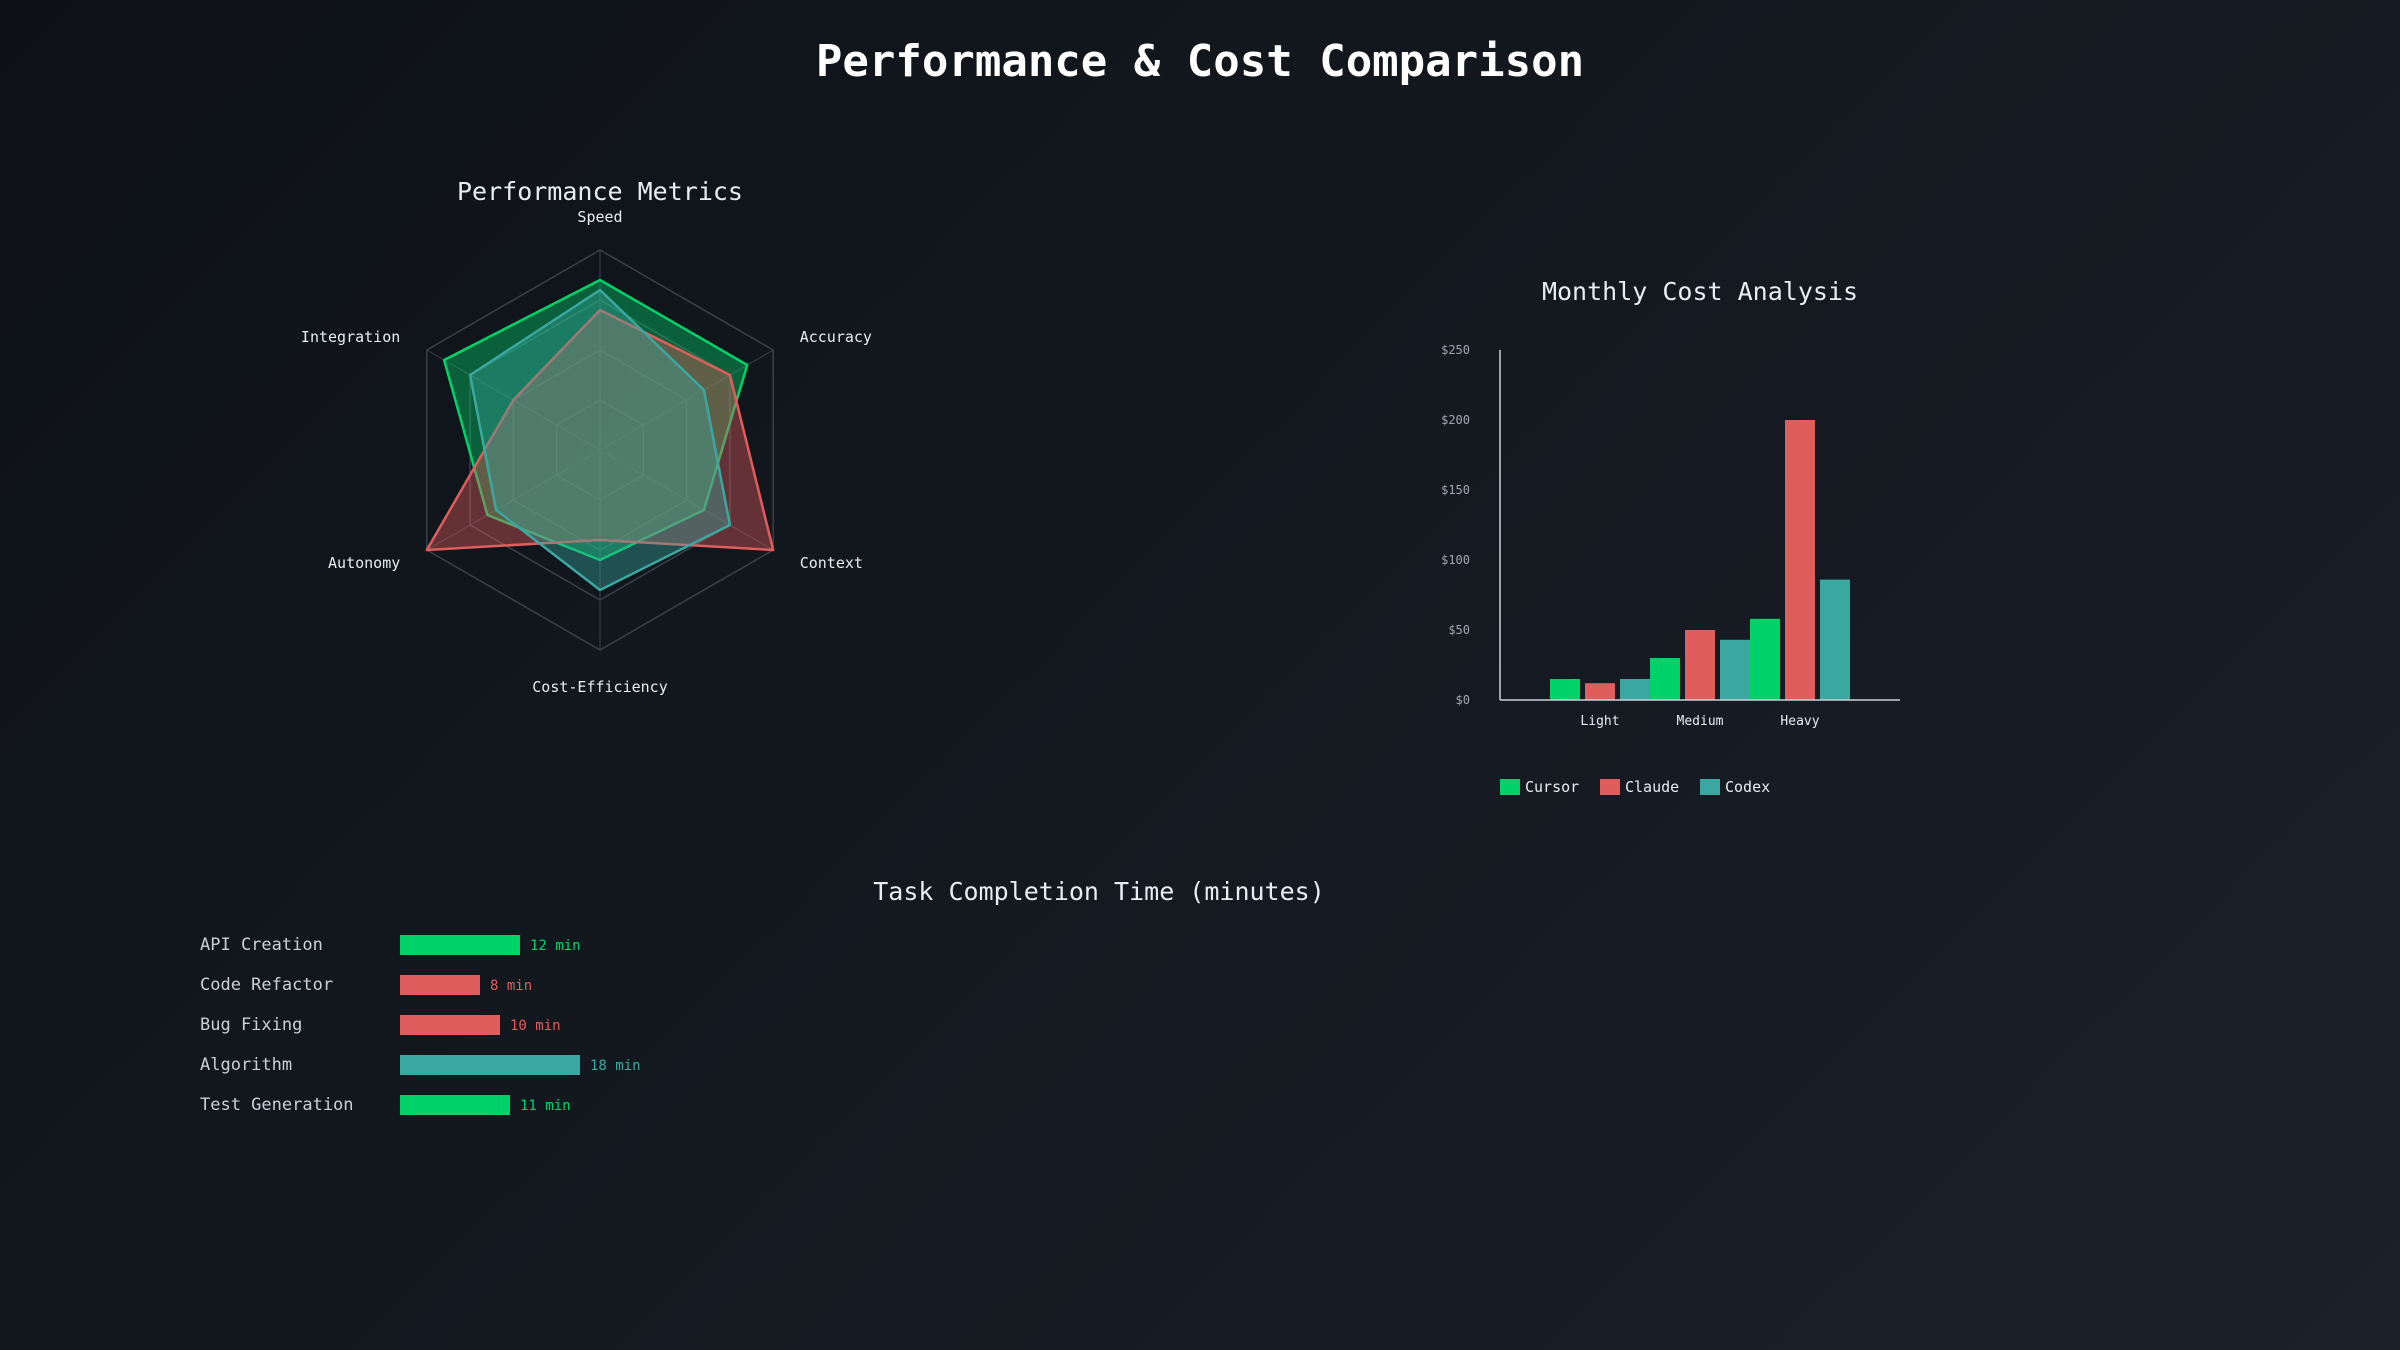 The height and width of the screenshot is (1350, 2400). I want to click on task-label-code-refactor: Code Refactor, so click(266, 985).